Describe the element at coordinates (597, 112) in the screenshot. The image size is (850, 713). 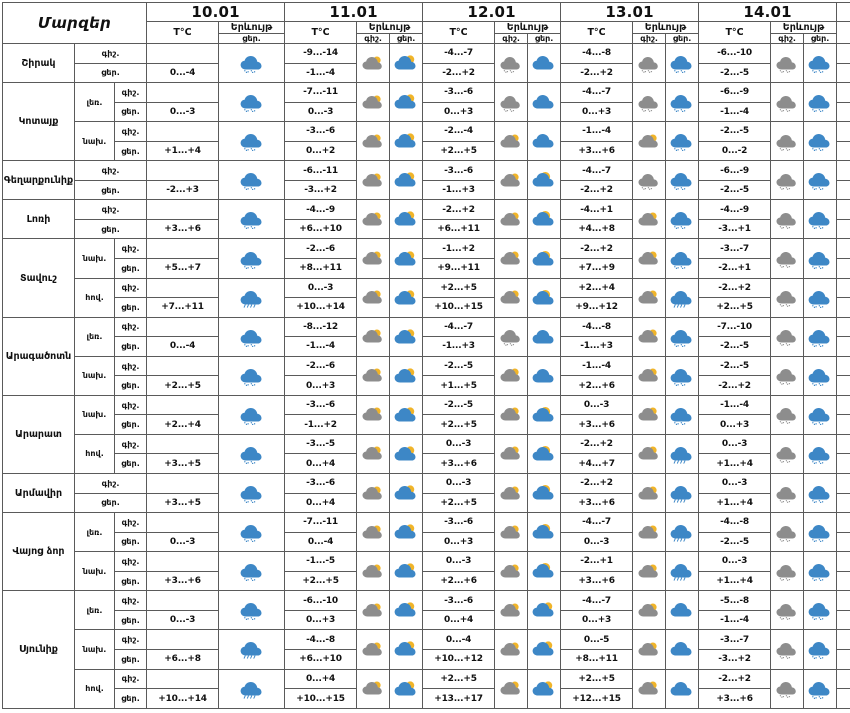
I see `temp-day-3: 0...+3` at that location.